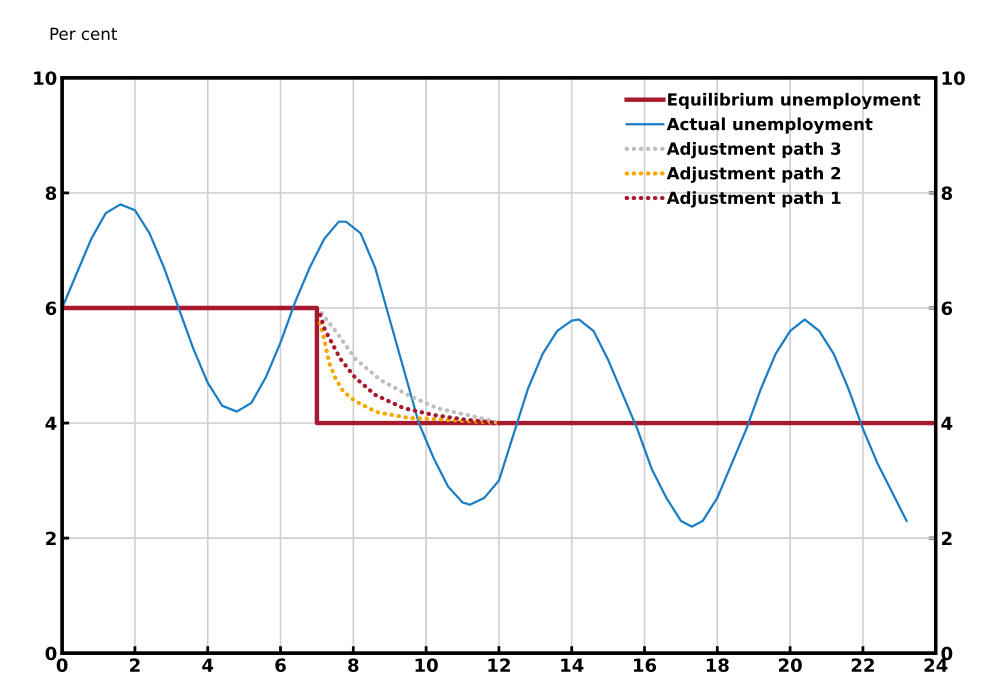  I want to click on y2-tick-label: 8, so click(947, 193).